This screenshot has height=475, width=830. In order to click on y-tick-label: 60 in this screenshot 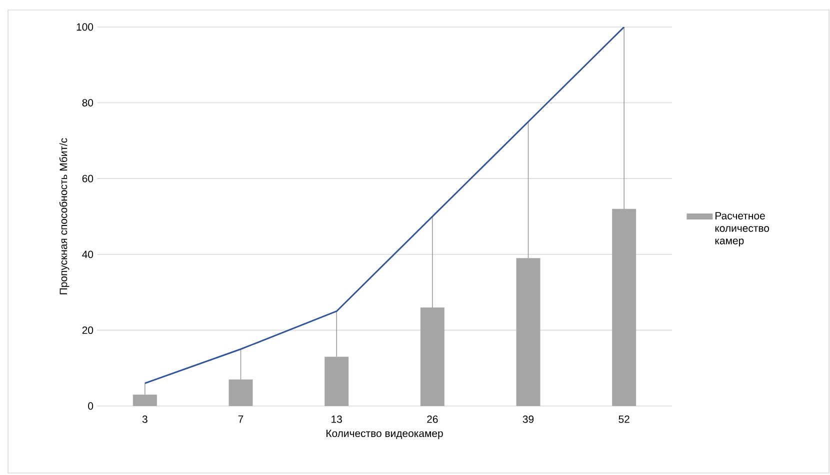, I will do `click(88, 178)`.